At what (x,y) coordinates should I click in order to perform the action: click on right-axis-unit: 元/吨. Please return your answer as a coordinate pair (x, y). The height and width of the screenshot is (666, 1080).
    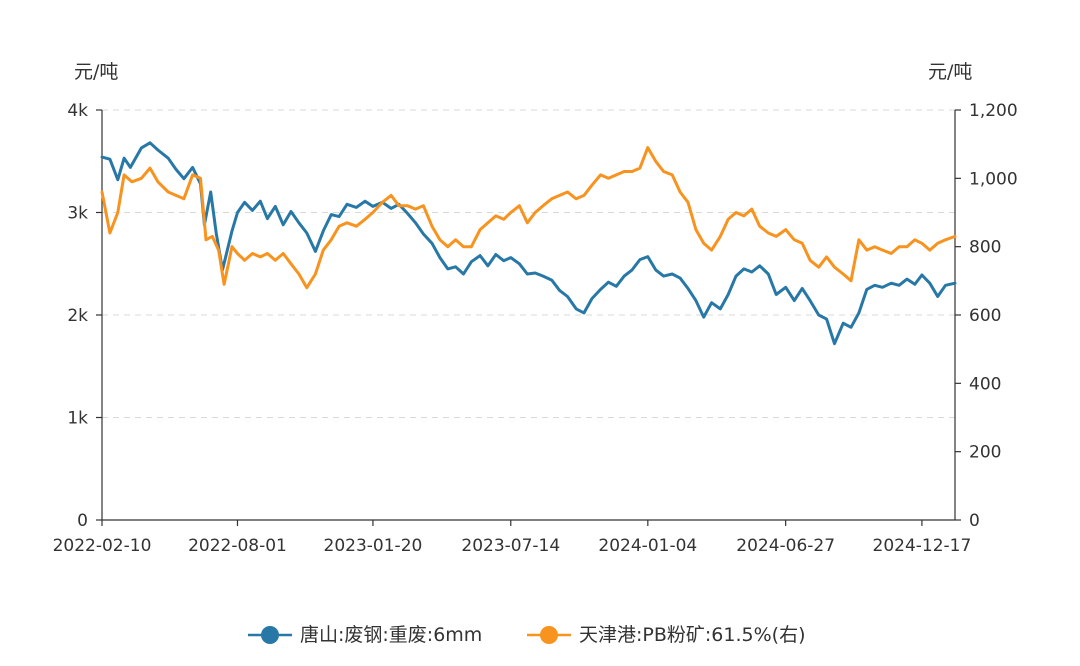
    Looking at the image, I should click on (950, 72).